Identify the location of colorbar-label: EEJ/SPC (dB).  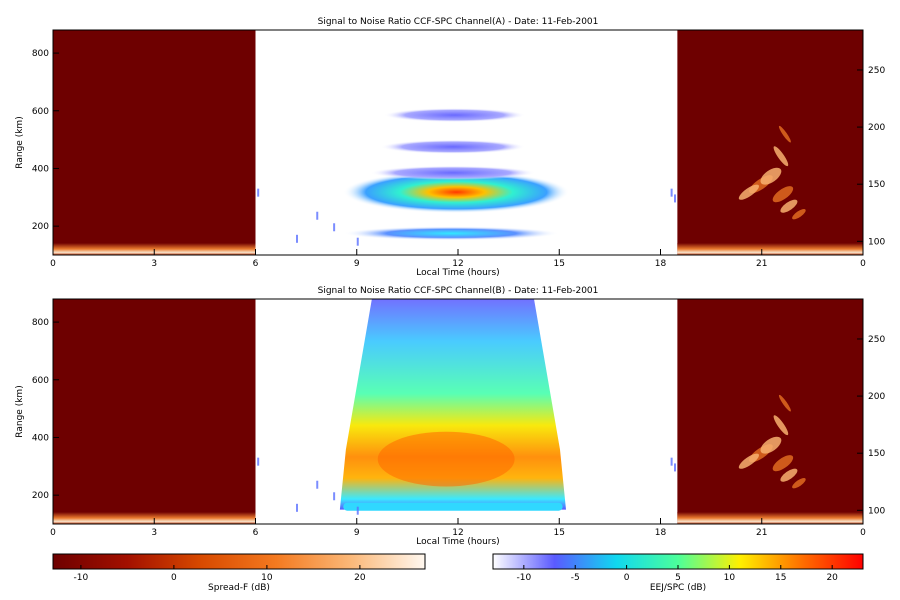
(678, 588).